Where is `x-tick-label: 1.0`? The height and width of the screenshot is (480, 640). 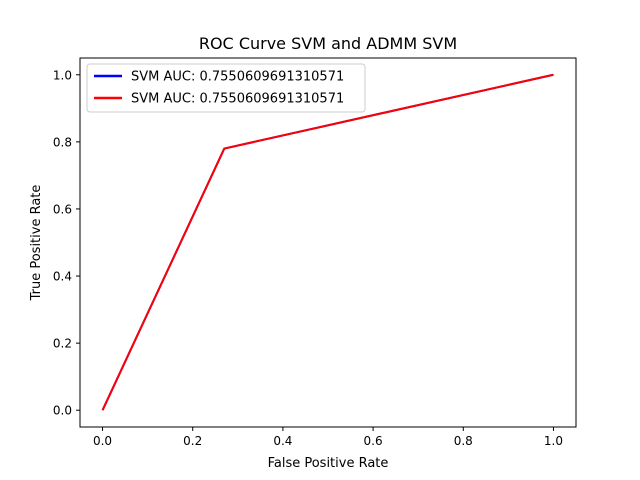
x-tick-label: 1.0 is located at coordinates (553, 441).